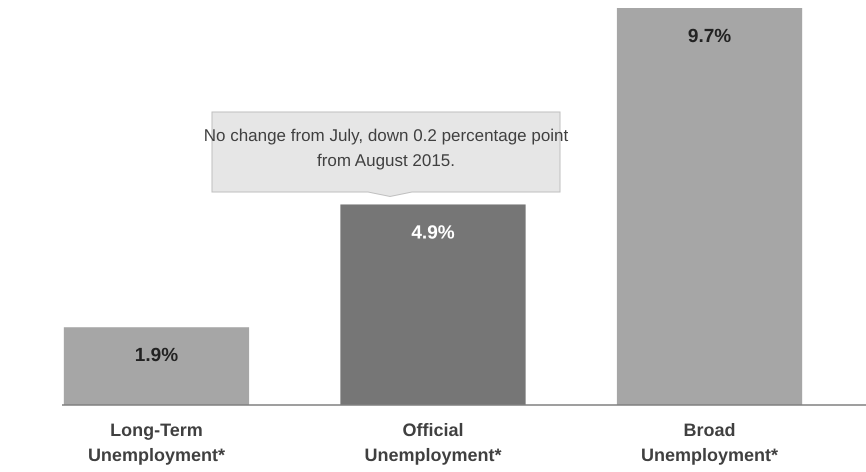 The height and width of the screenshot is (472, 866). Describe the element at coordinates (386, 148) in the screenshot. I see `annotation: No change from July, down 0.2 percentage point from August 2015.` at that location.